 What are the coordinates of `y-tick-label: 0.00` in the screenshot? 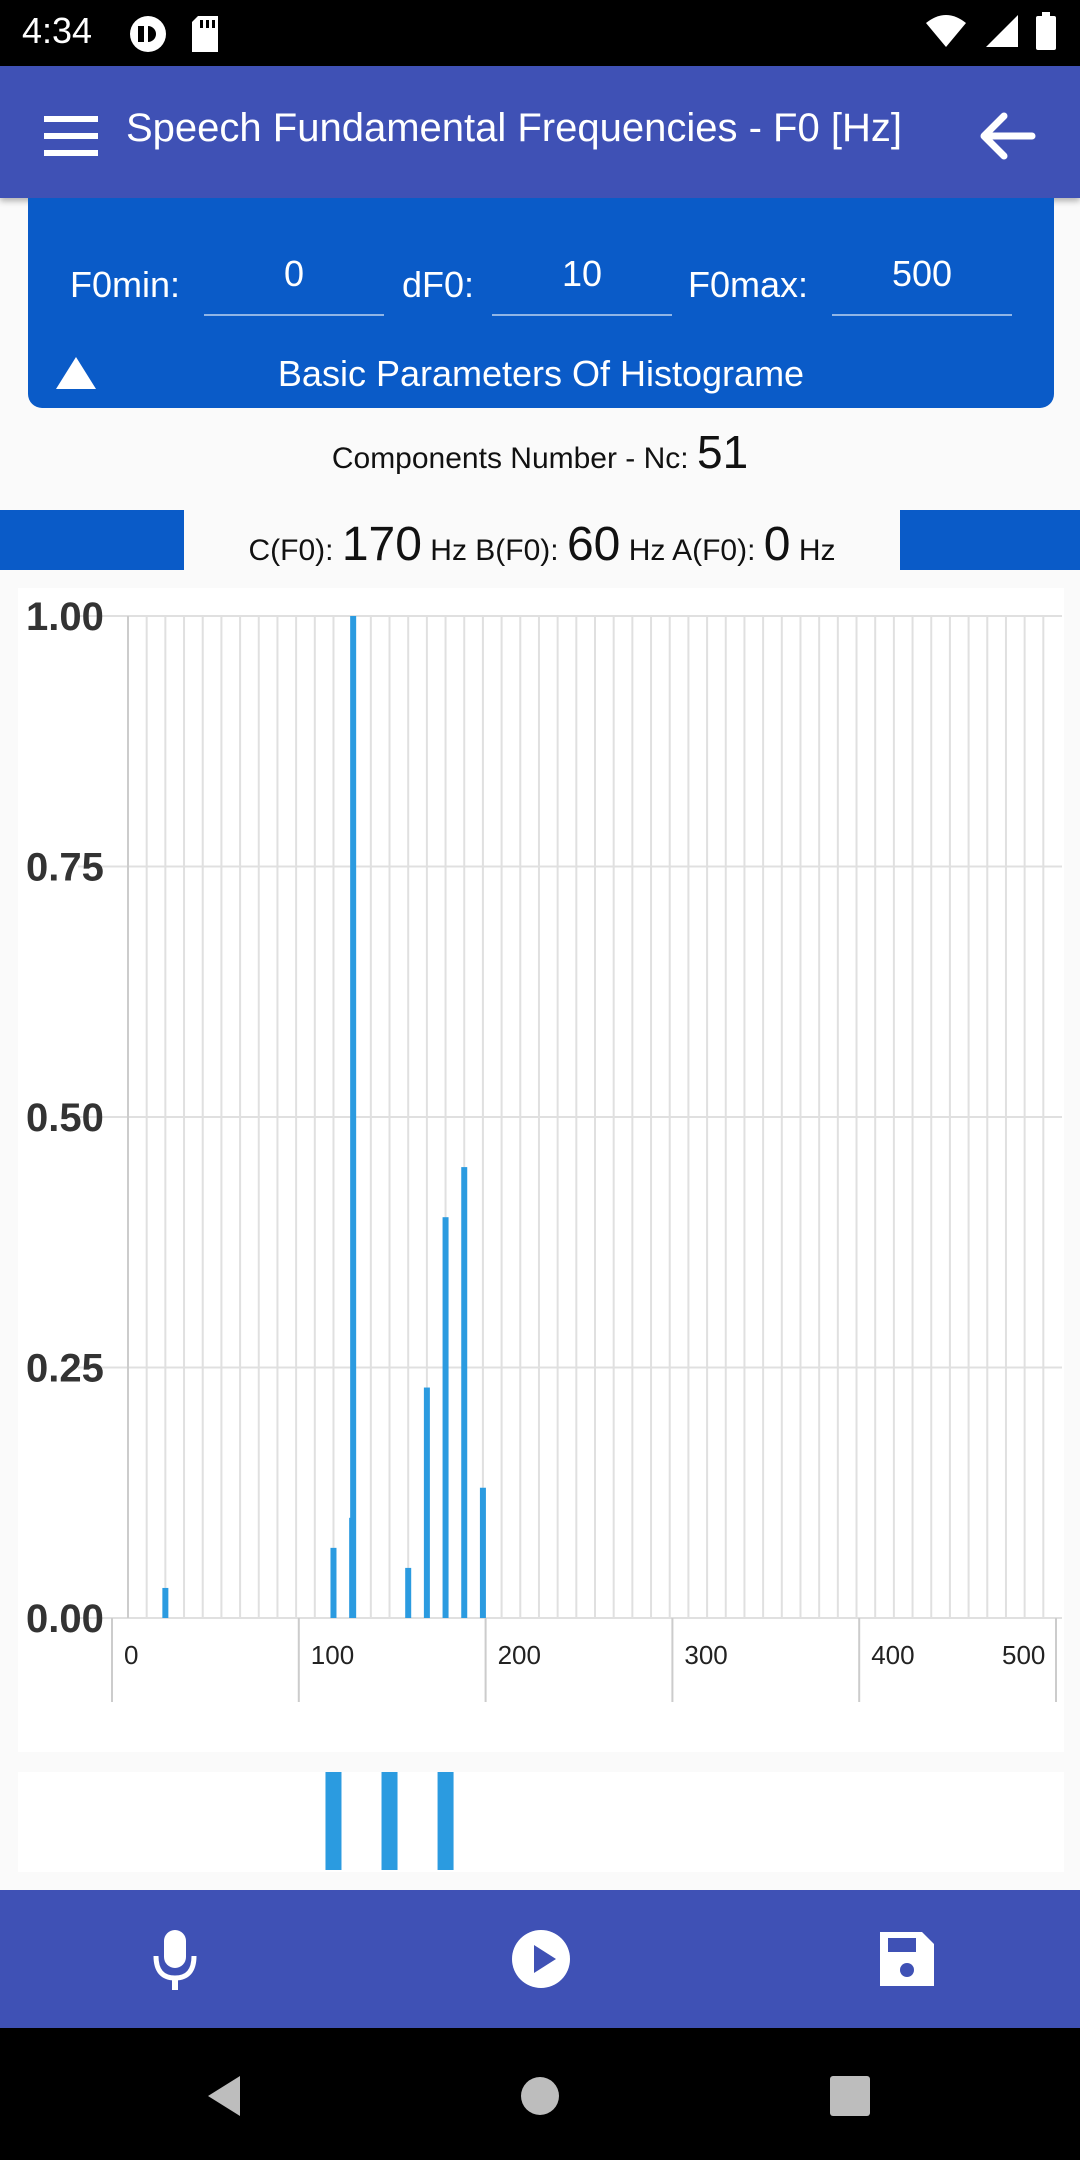 It's located at (65, 1619).